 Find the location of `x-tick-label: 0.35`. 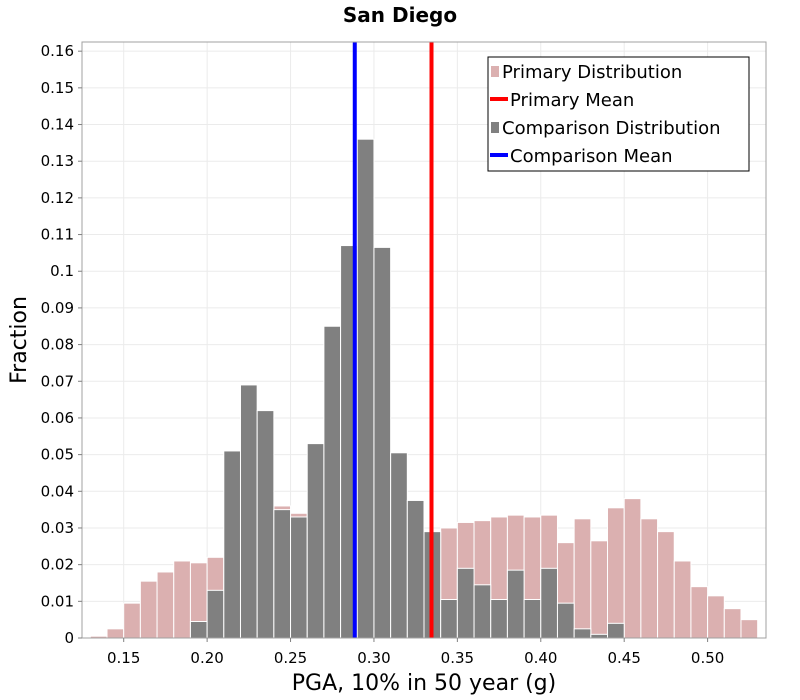

x-tick-label: 0.35 is located at coordinates (457, 658).